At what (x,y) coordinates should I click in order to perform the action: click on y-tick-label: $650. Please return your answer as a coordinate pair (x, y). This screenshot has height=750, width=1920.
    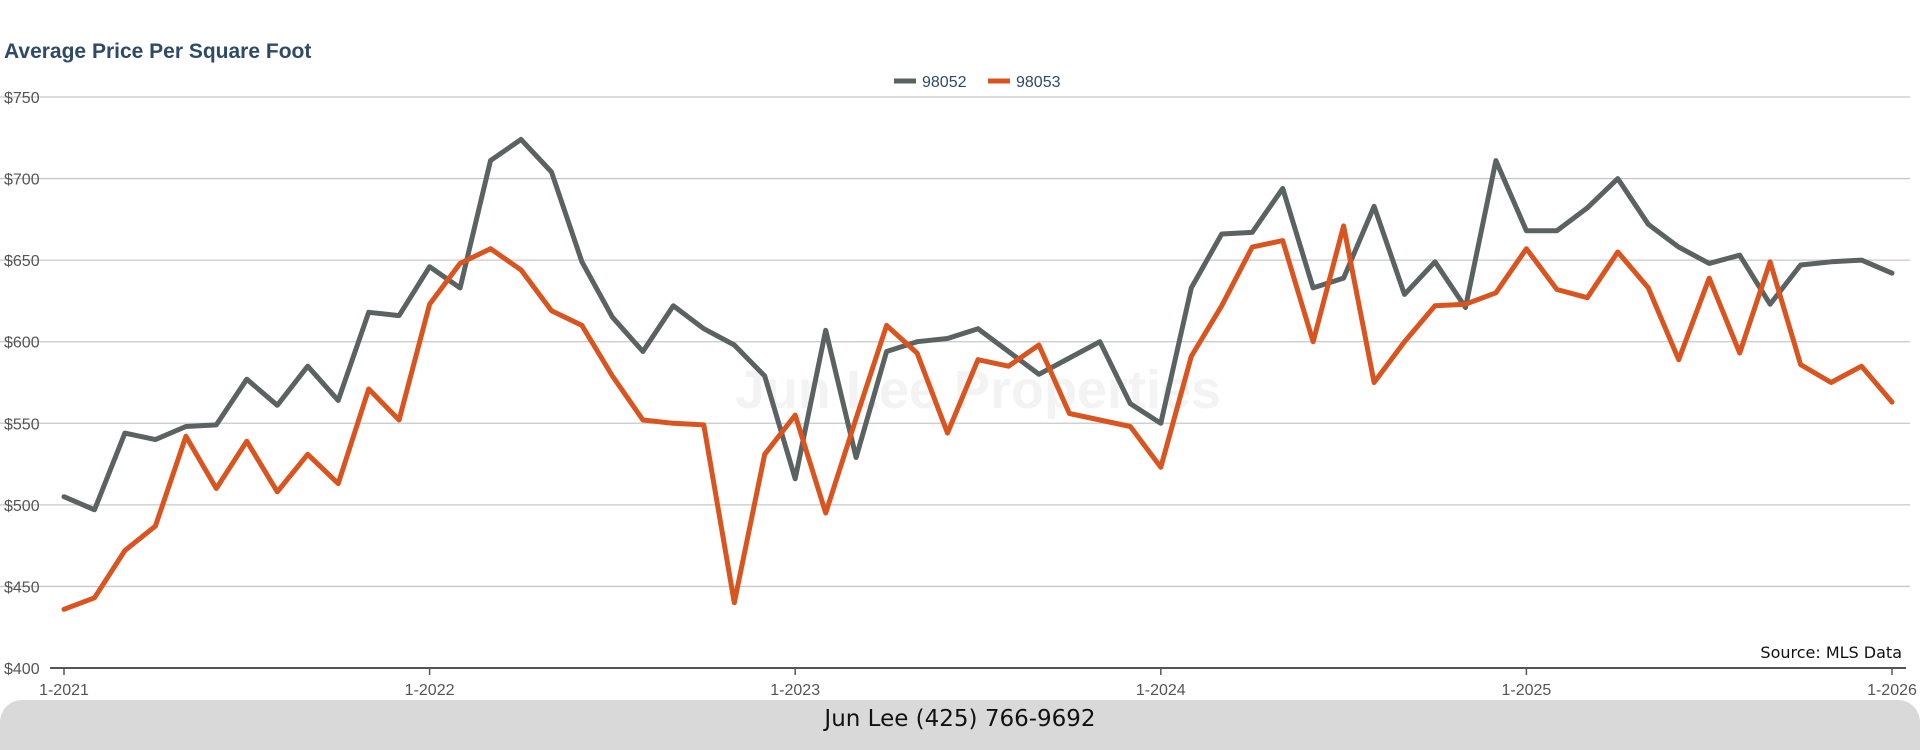
    Looking at the image, I should click on (22, 261).